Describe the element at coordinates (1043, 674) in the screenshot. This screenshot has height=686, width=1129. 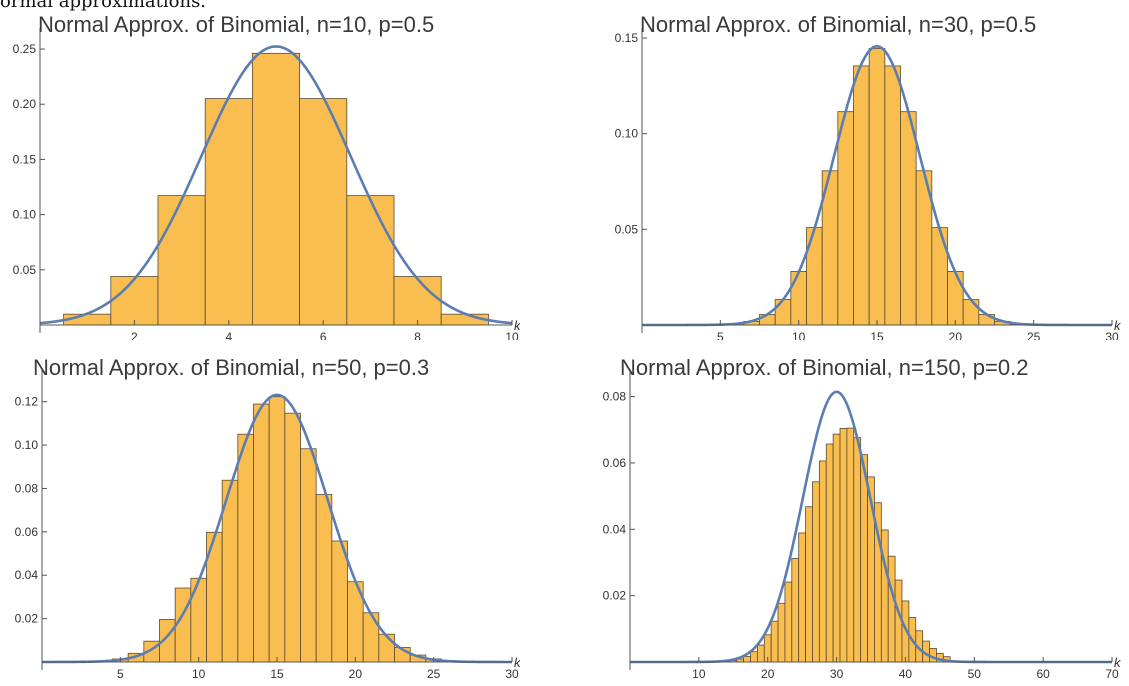
I see `x-tick-label: 60` at that location.